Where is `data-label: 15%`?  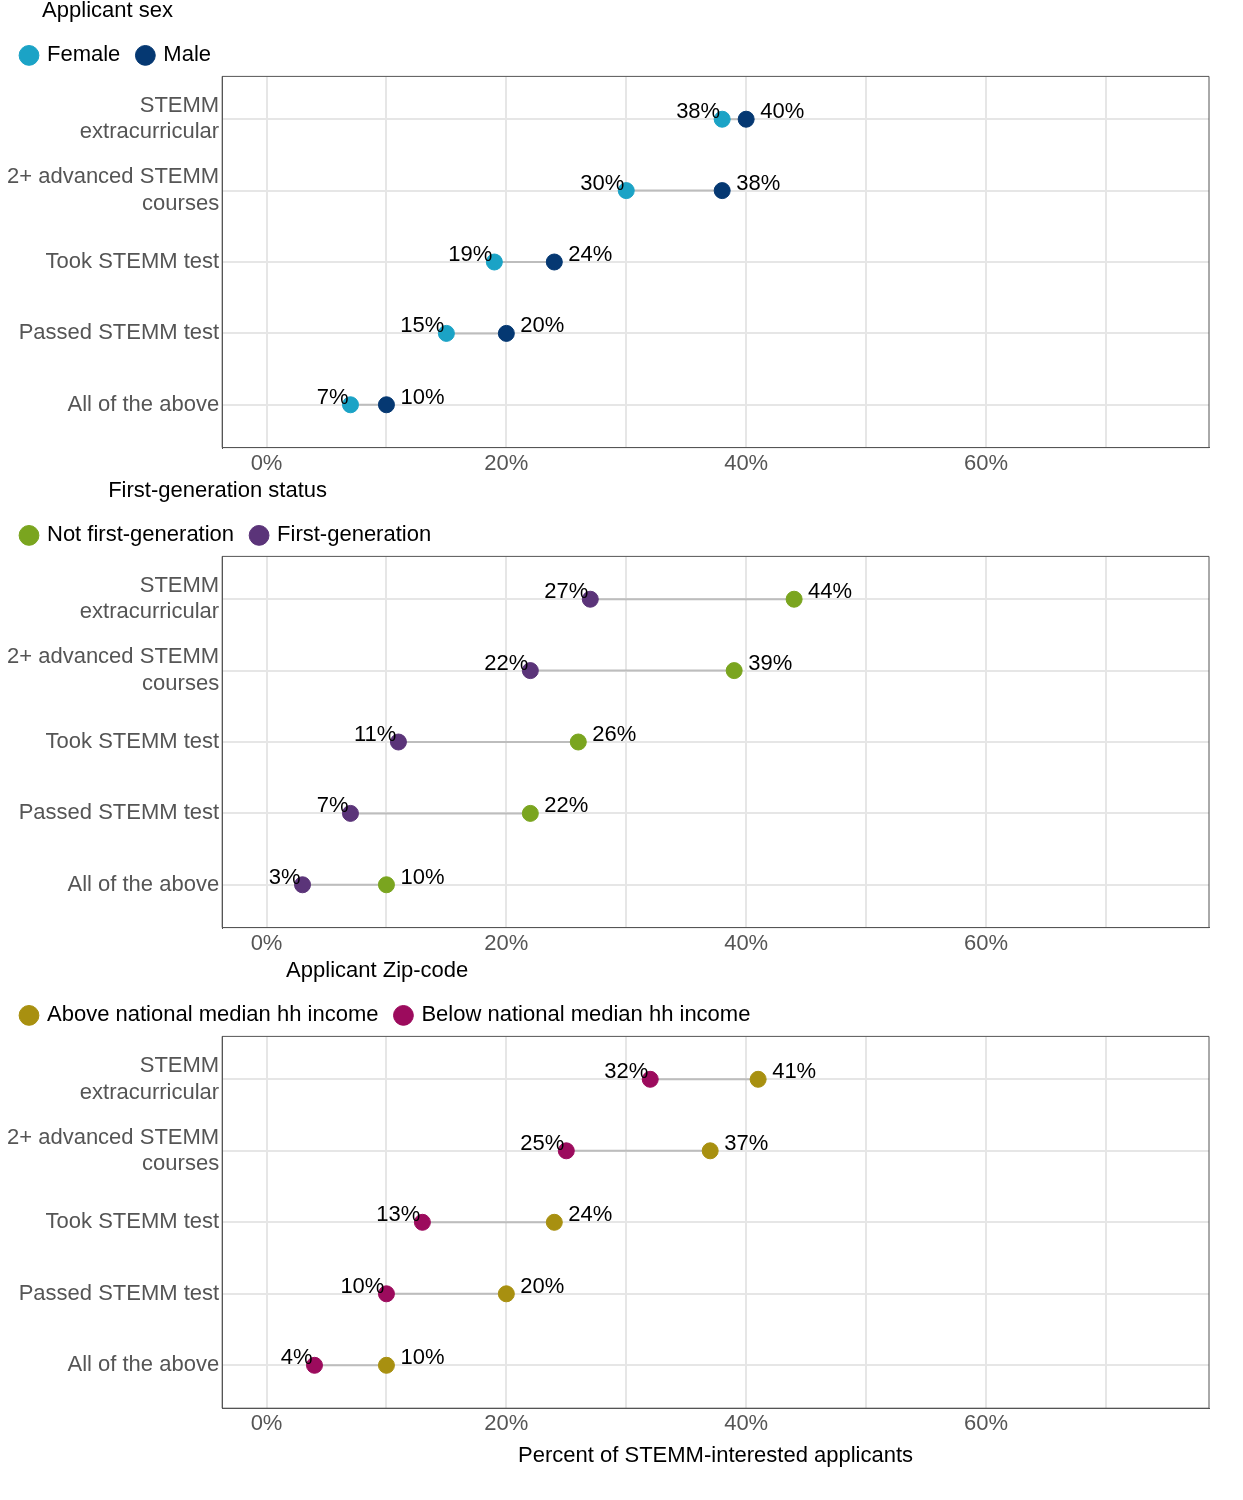
data-label: 15% is located at coordinates (422, 325).